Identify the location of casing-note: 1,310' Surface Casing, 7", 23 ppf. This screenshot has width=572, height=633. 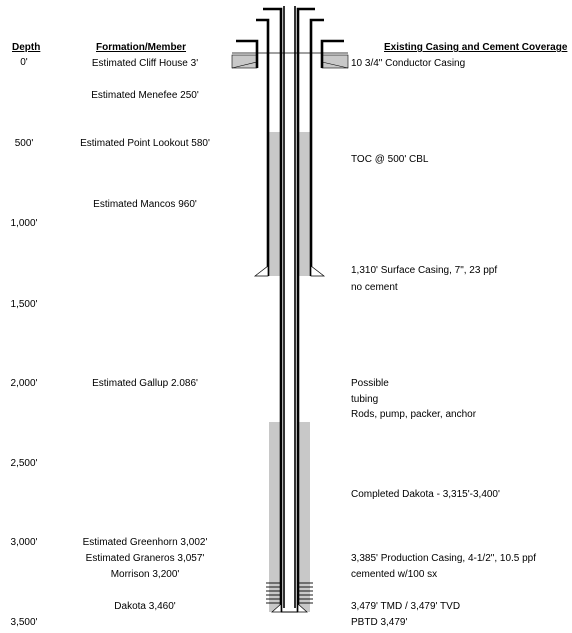
(424, 270).